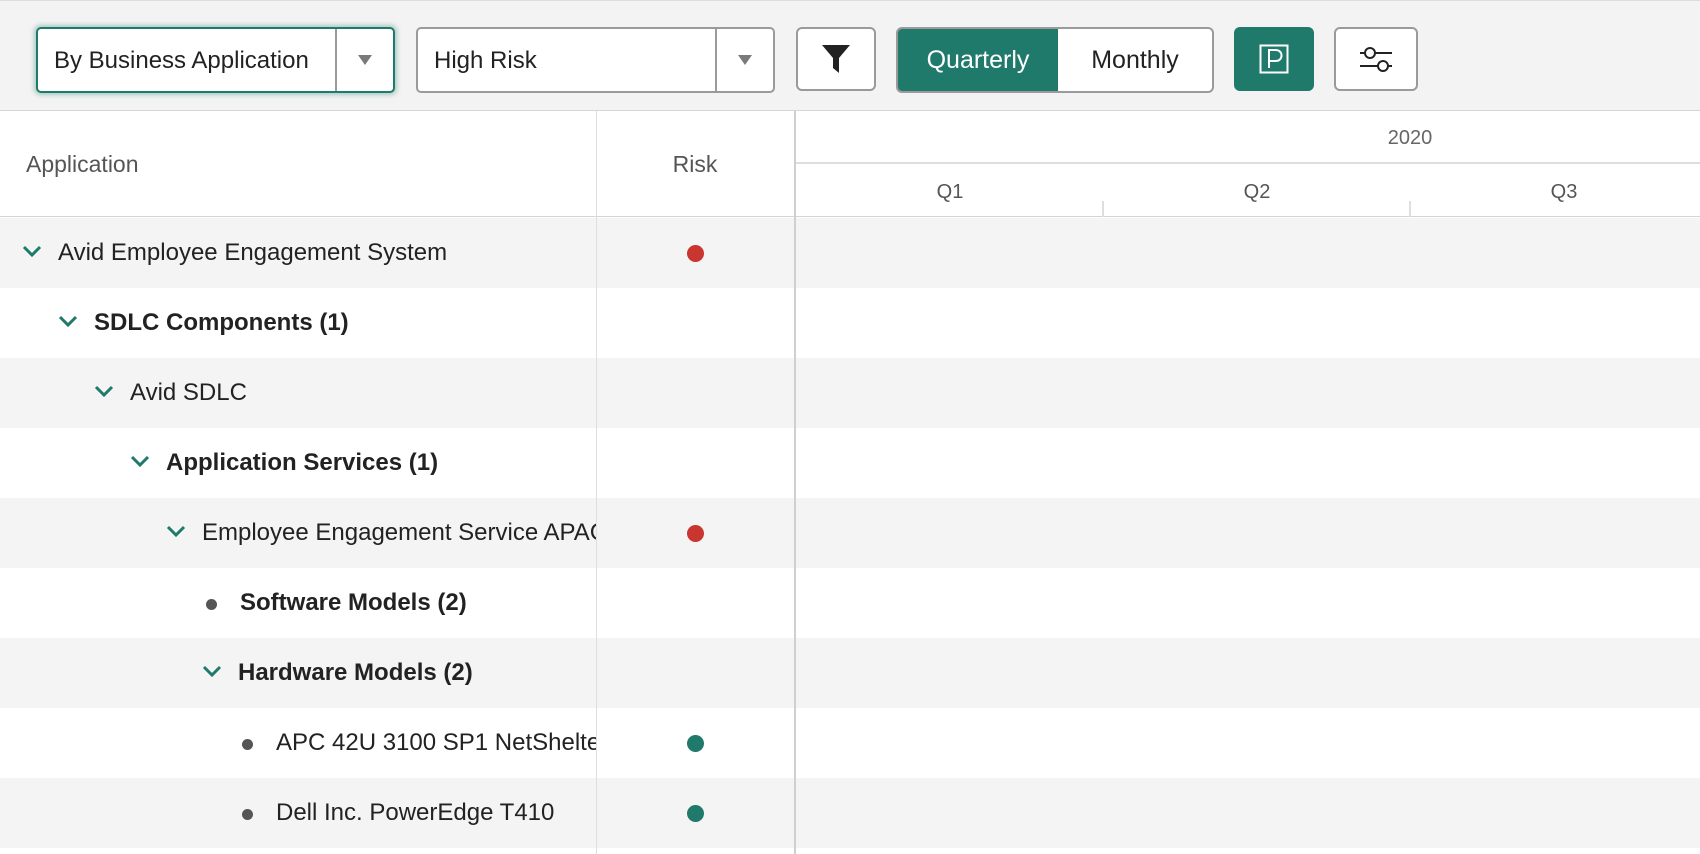 Image resolution: width=1700 pixels, height=854 pixels. What do you see at coordinates (353, 602) in the screenshot?
I see `tree-row-label: Software Models (2)` at bounding box center [353, 602].